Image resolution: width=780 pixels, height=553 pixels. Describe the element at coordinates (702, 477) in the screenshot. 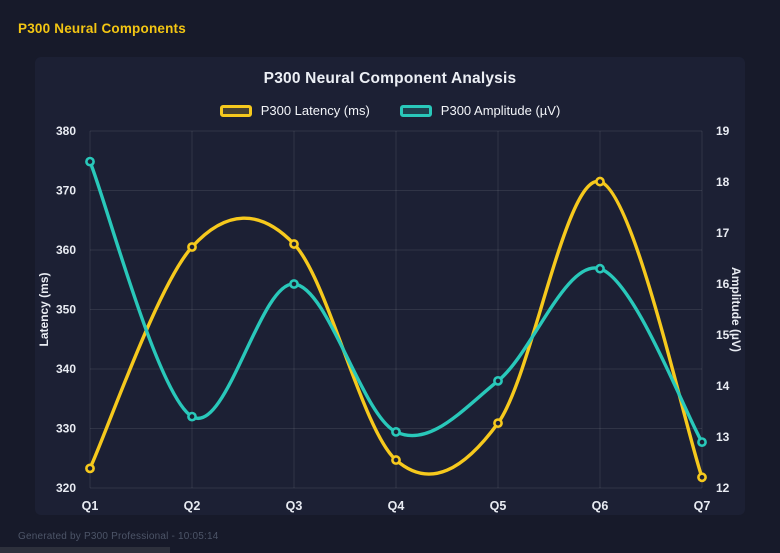

I see `latency-point-q7` at that location.